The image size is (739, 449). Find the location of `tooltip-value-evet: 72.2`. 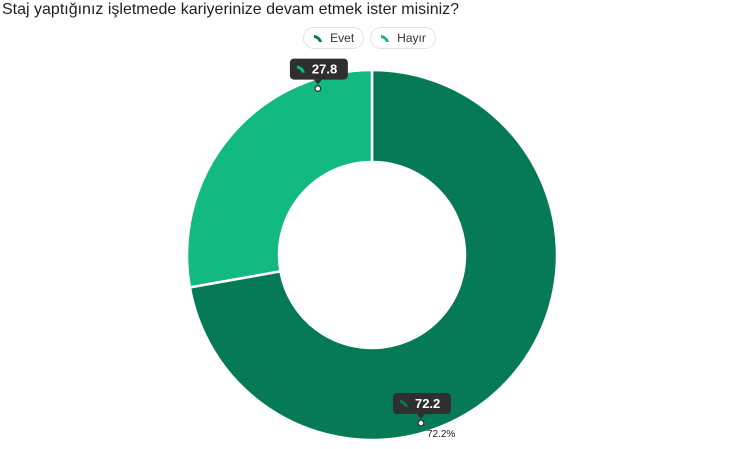

tooltip-value-evet: 72.2 is located at coordinates (427, 403).